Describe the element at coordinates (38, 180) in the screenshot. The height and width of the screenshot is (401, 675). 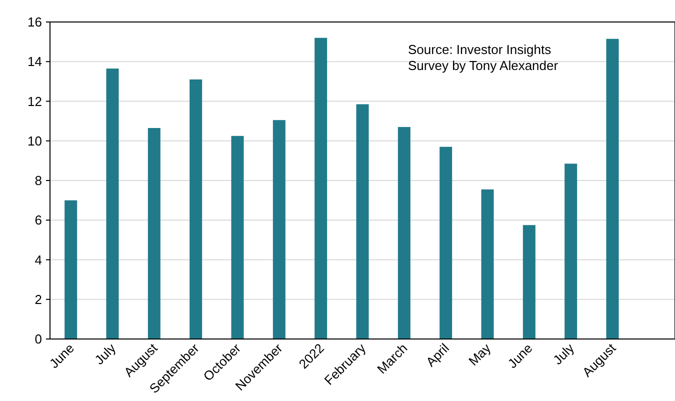
I see `y-tick-label: 8` at that location.